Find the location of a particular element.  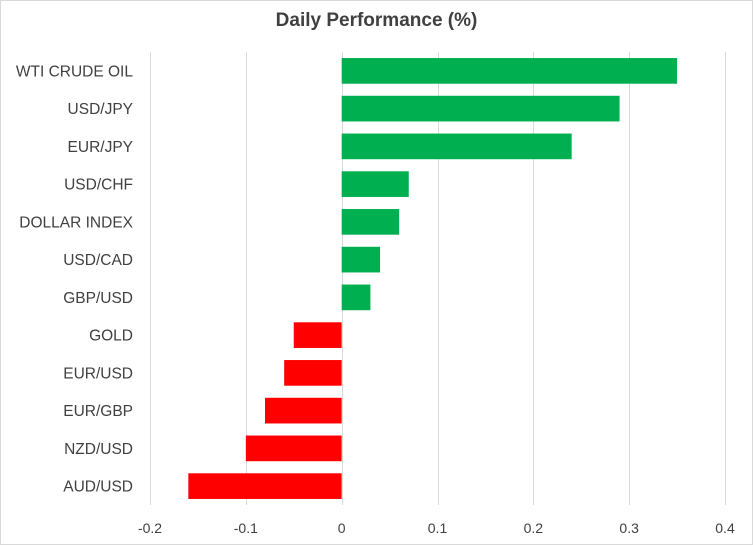

x-tick-label: 0.4 is located at coordinates (725, 528).